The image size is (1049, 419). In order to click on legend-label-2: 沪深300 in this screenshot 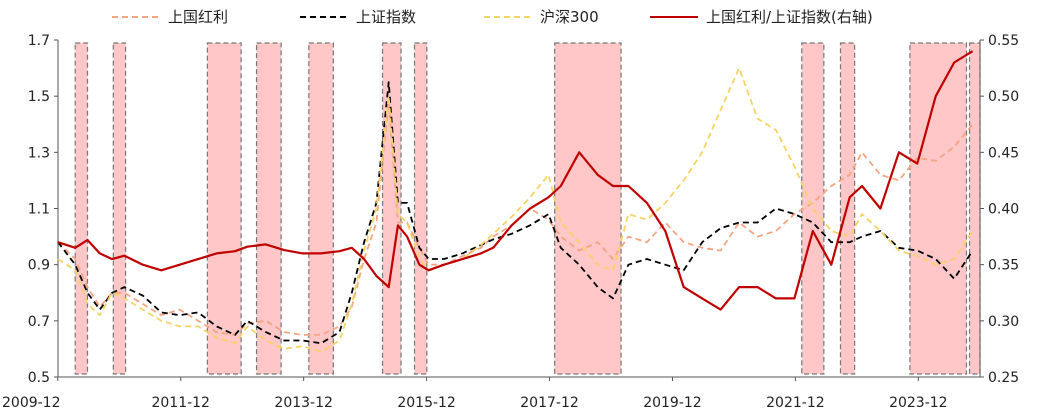, I will do `click(569, 17)`.